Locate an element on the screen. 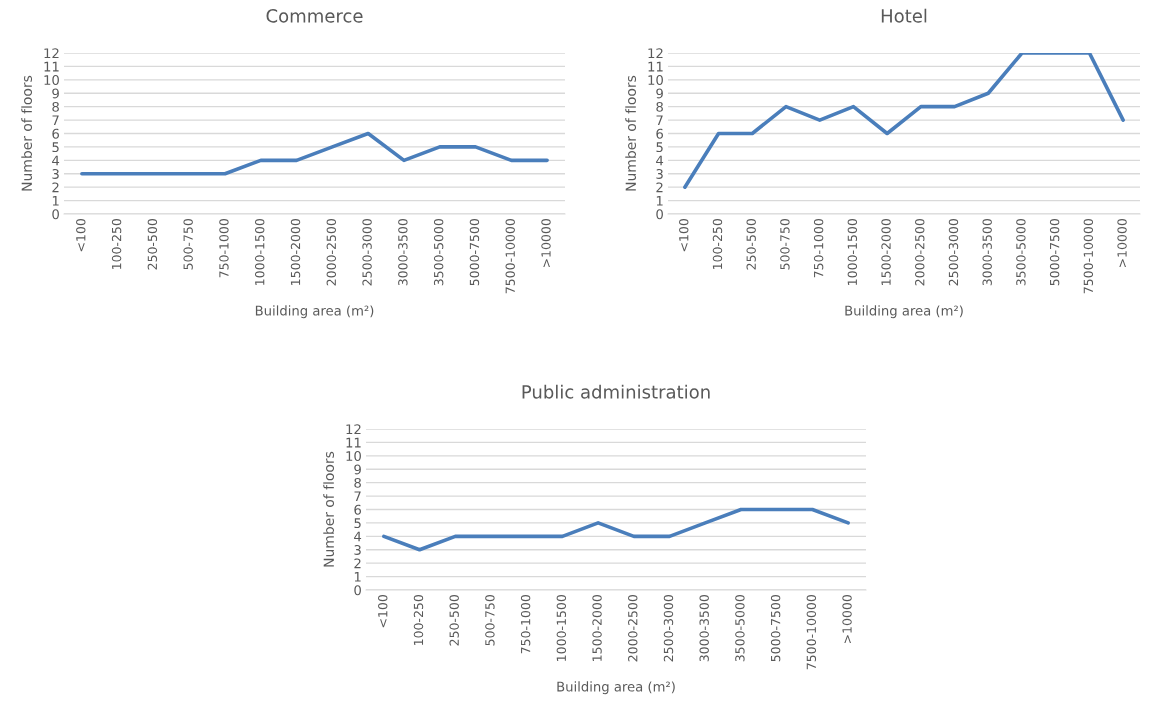 The height and width of the screenshot is (704, 1161). chart-title: Public administration is located at coordinates (616, 391).